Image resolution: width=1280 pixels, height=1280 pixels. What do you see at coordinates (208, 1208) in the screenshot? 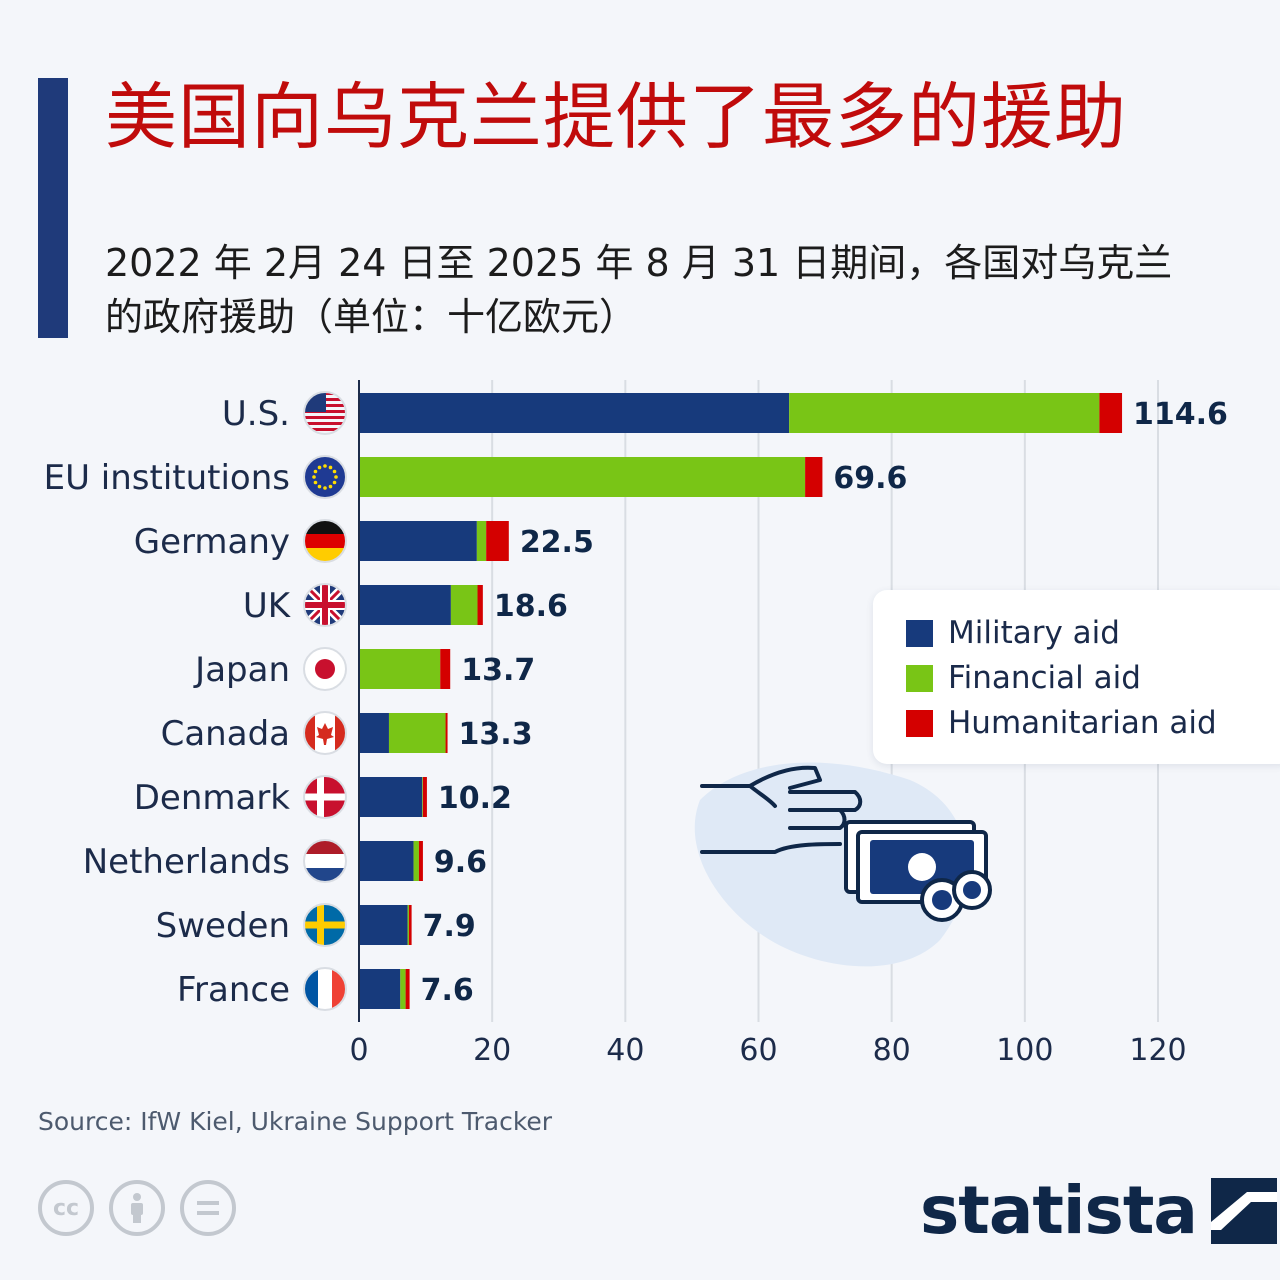
I see `no-derivatives-icon` at bounding box center [208, 1208].